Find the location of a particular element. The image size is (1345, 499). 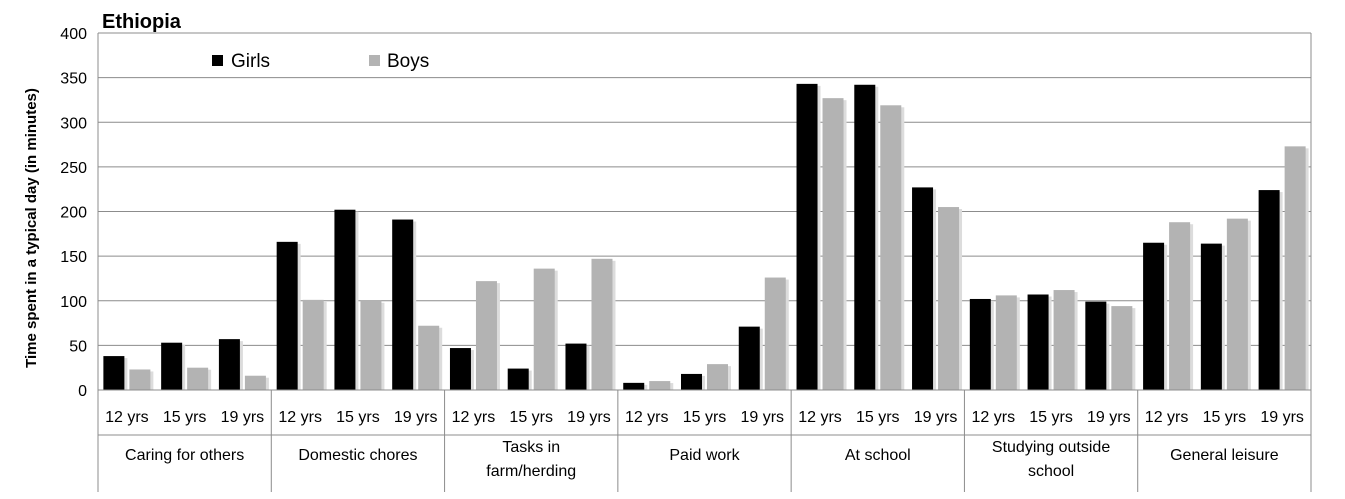

x-tick-label-3: 12 yrs is located at coordinates (300, 417).